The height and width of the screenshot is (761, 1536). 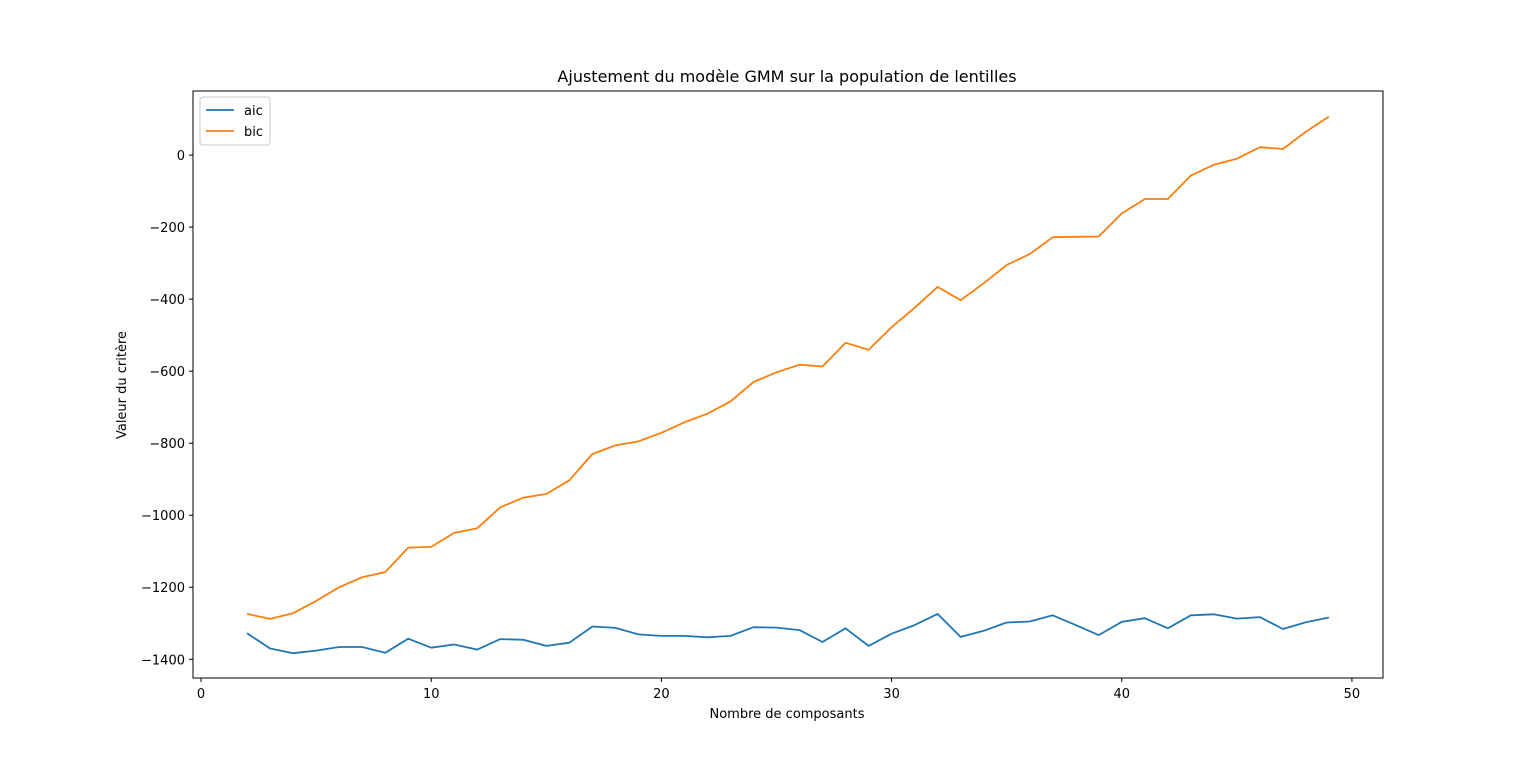 I want to click on legend-label-aic: aic, so click(x=253, y=111).